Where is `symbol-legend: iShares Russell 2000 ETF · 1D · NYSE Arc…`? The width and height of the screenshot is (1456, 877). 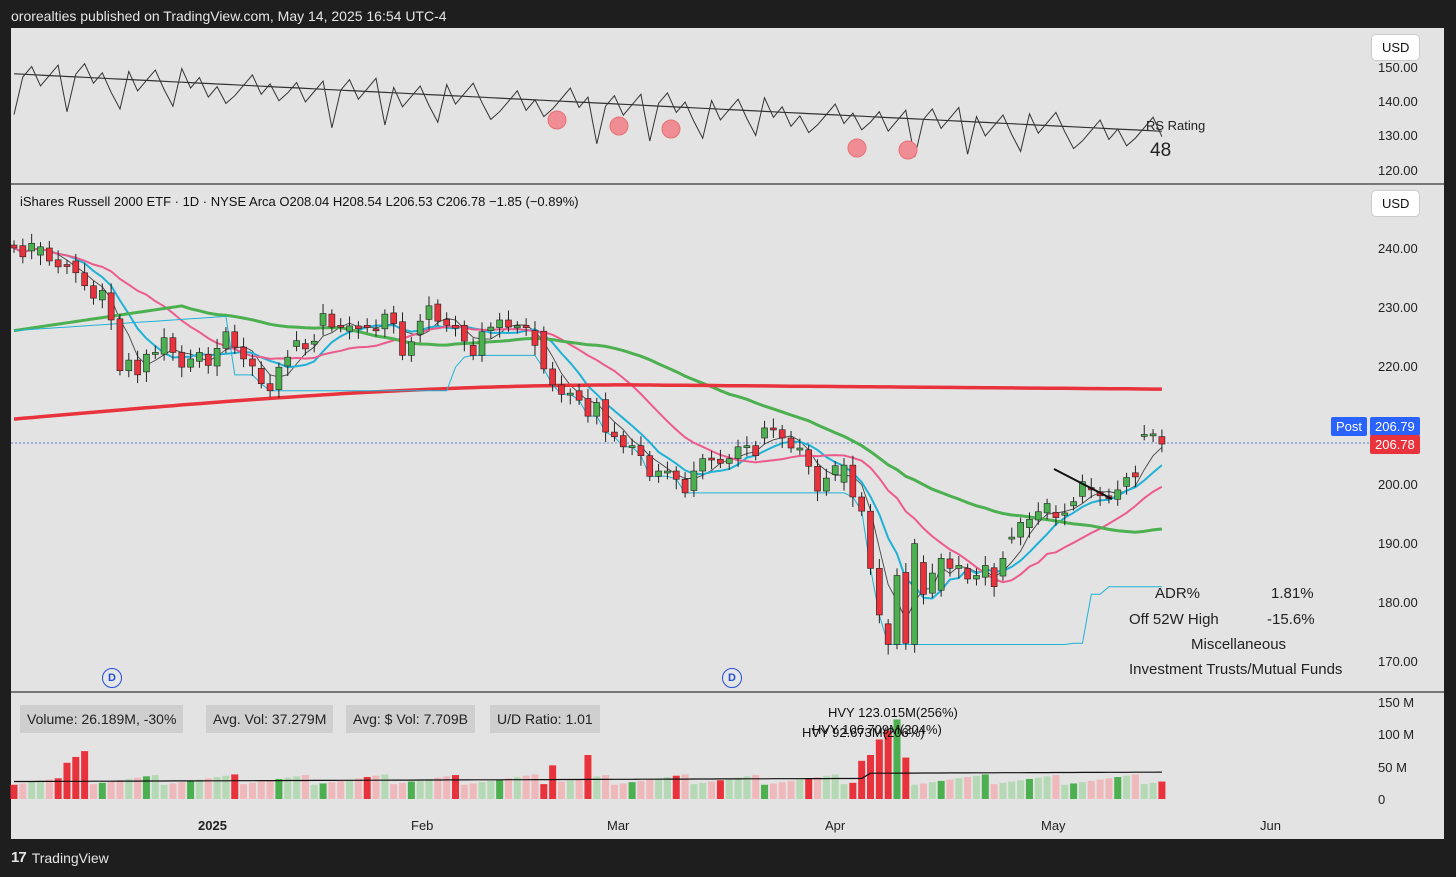
symbol-legend: iShares Russell 2000 ETF · 1D · NYSE Arc… is located at coordinates (299, 201).